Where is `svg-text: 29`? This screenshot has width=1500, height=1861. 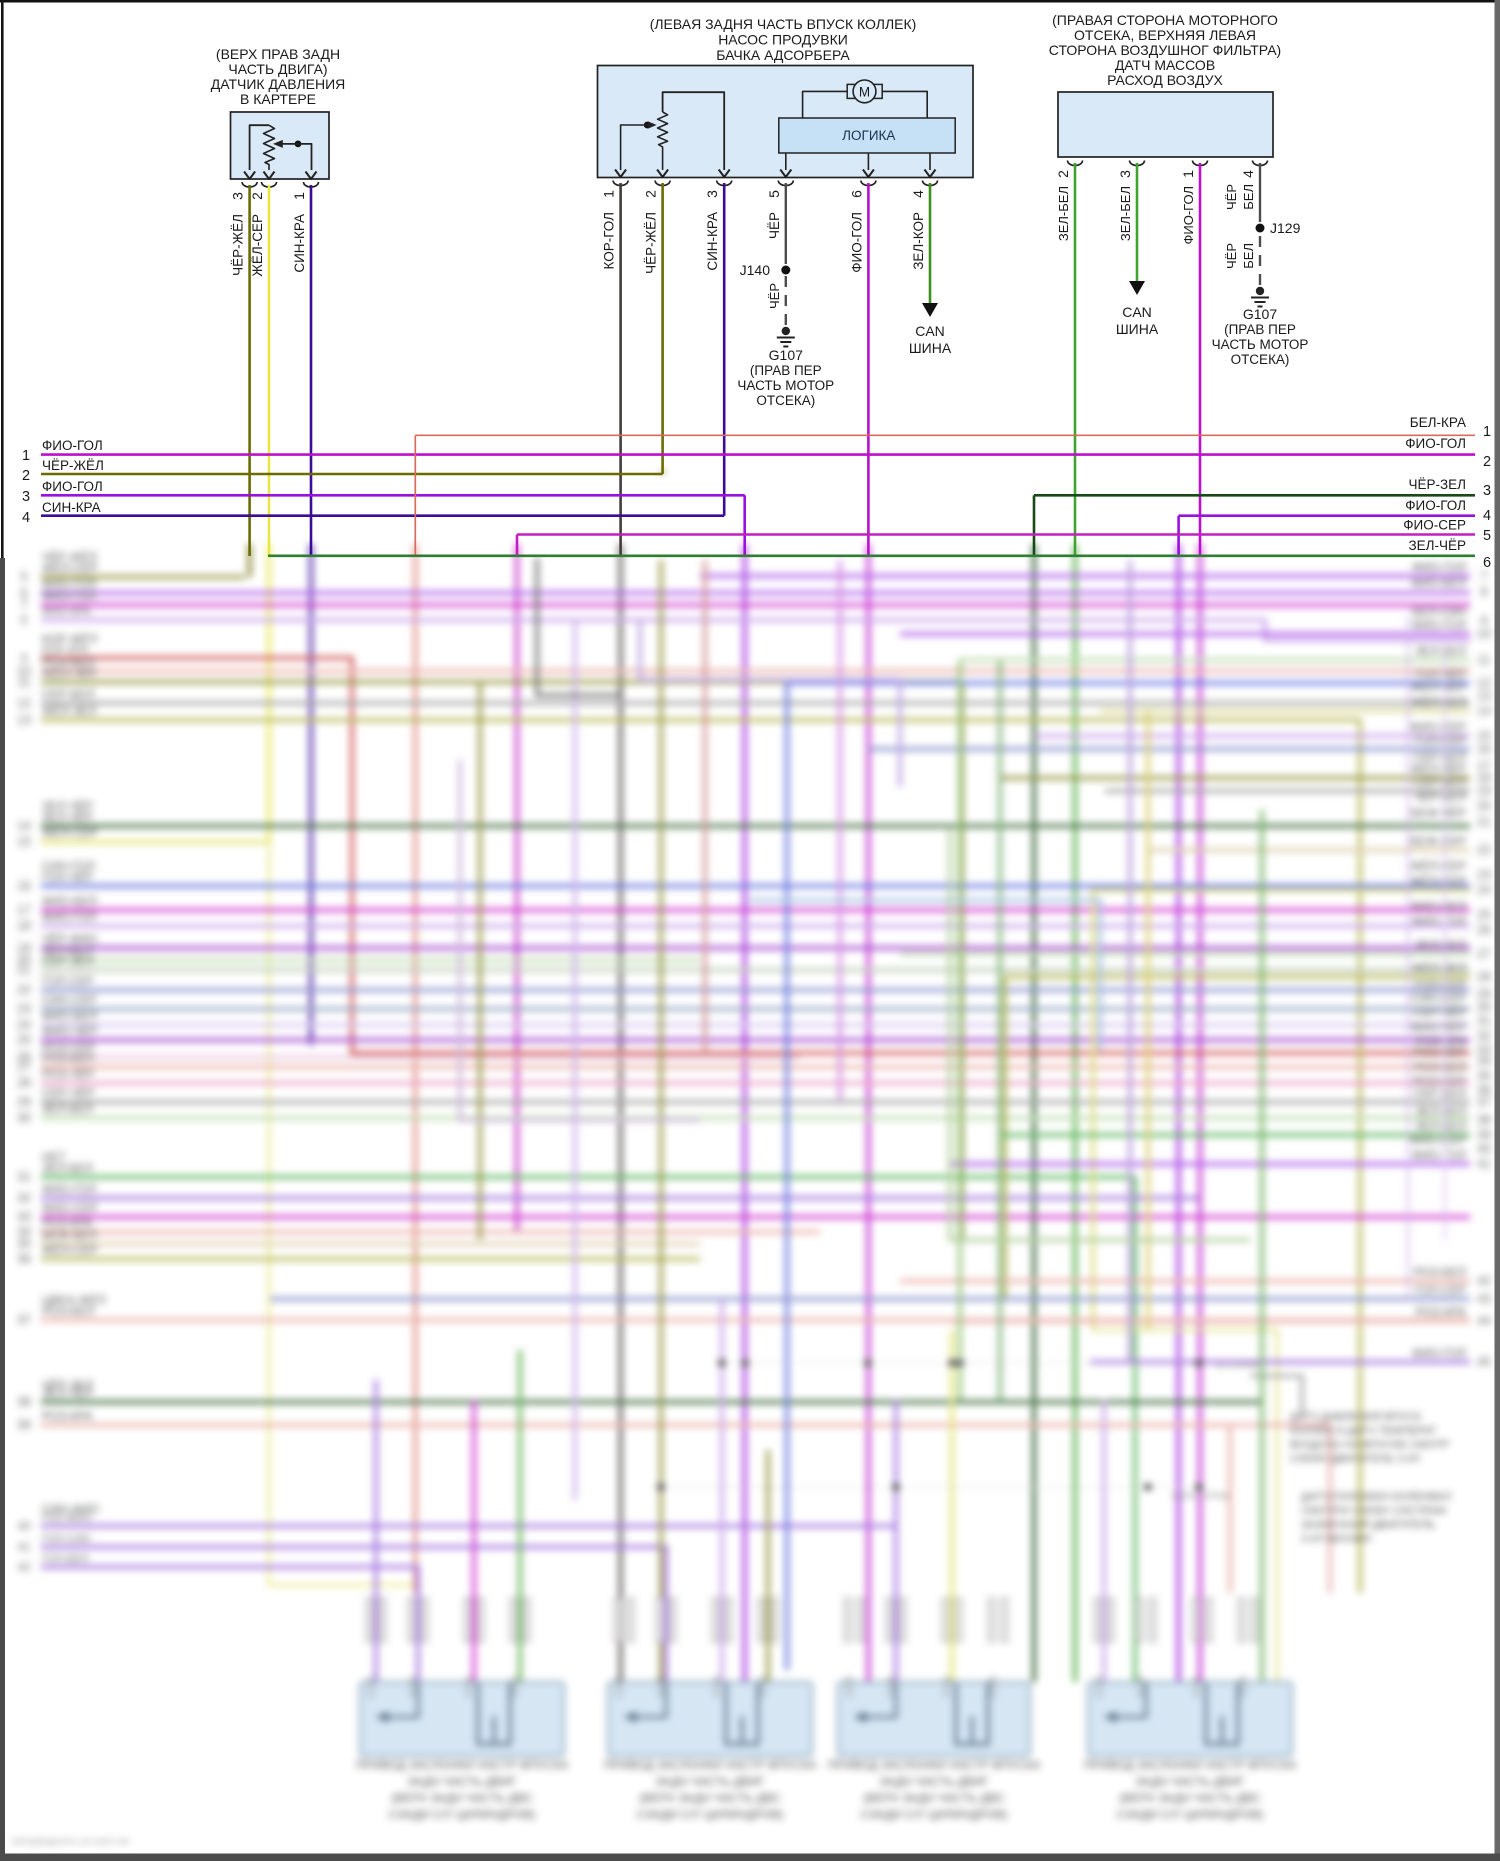
svg-text: 29 is located at coordinates (24, 1102).